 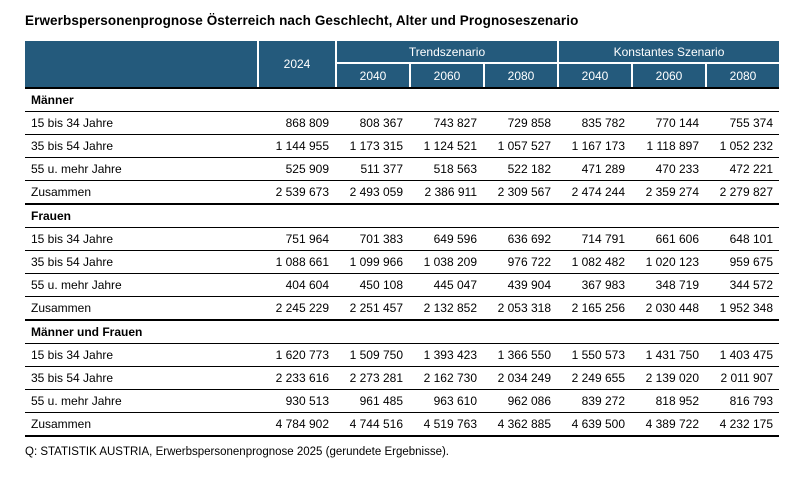 What do you see at coordinates (672, 424) in the screenshot?
I see `value-cell-konstantes-szenario-2060: 4 389 722` at bounding box center [672, 424].